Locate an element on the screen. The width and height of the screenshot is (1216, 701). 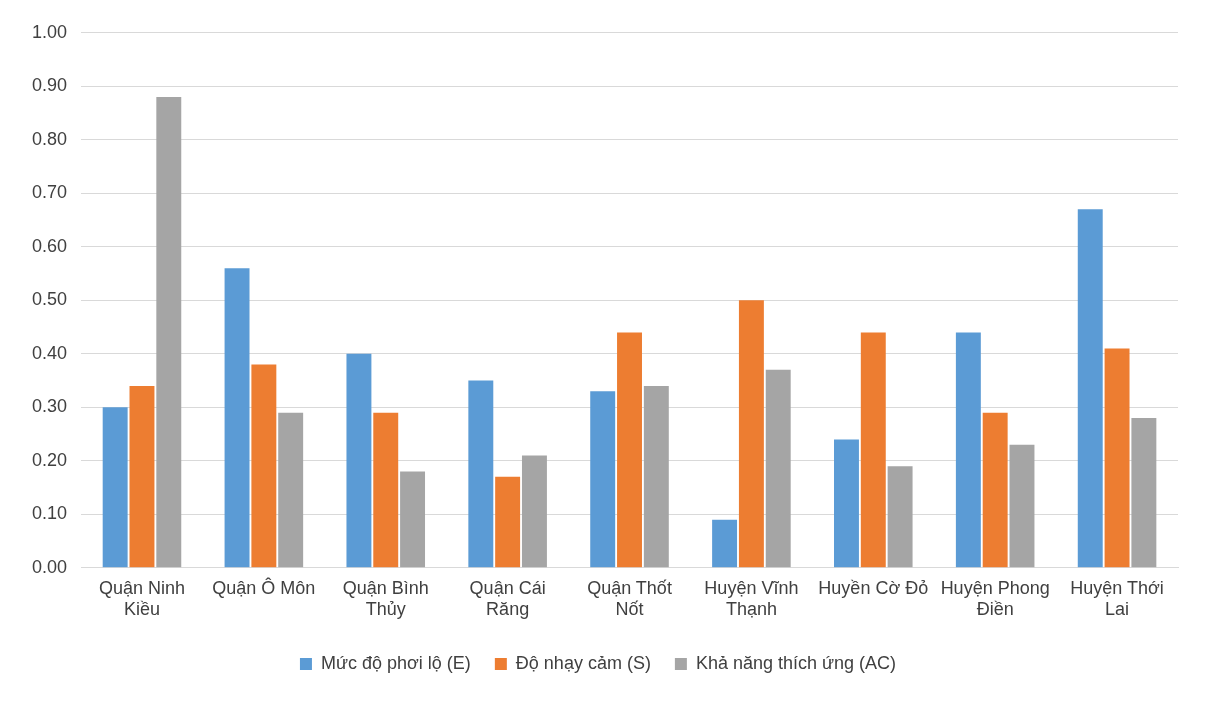
x-tick-label: Huyền Cờ Đỏ is located at coordinates (873, 587).